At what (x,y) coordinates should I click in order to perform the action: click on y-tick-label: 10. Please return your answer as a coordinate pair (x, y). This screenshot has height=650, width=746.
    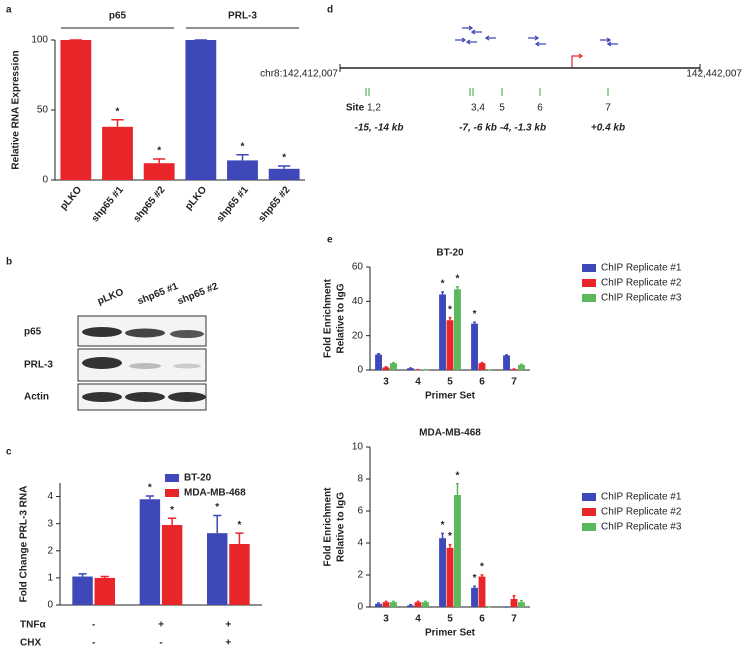
    Looking at the image, I should click on (358, 447).